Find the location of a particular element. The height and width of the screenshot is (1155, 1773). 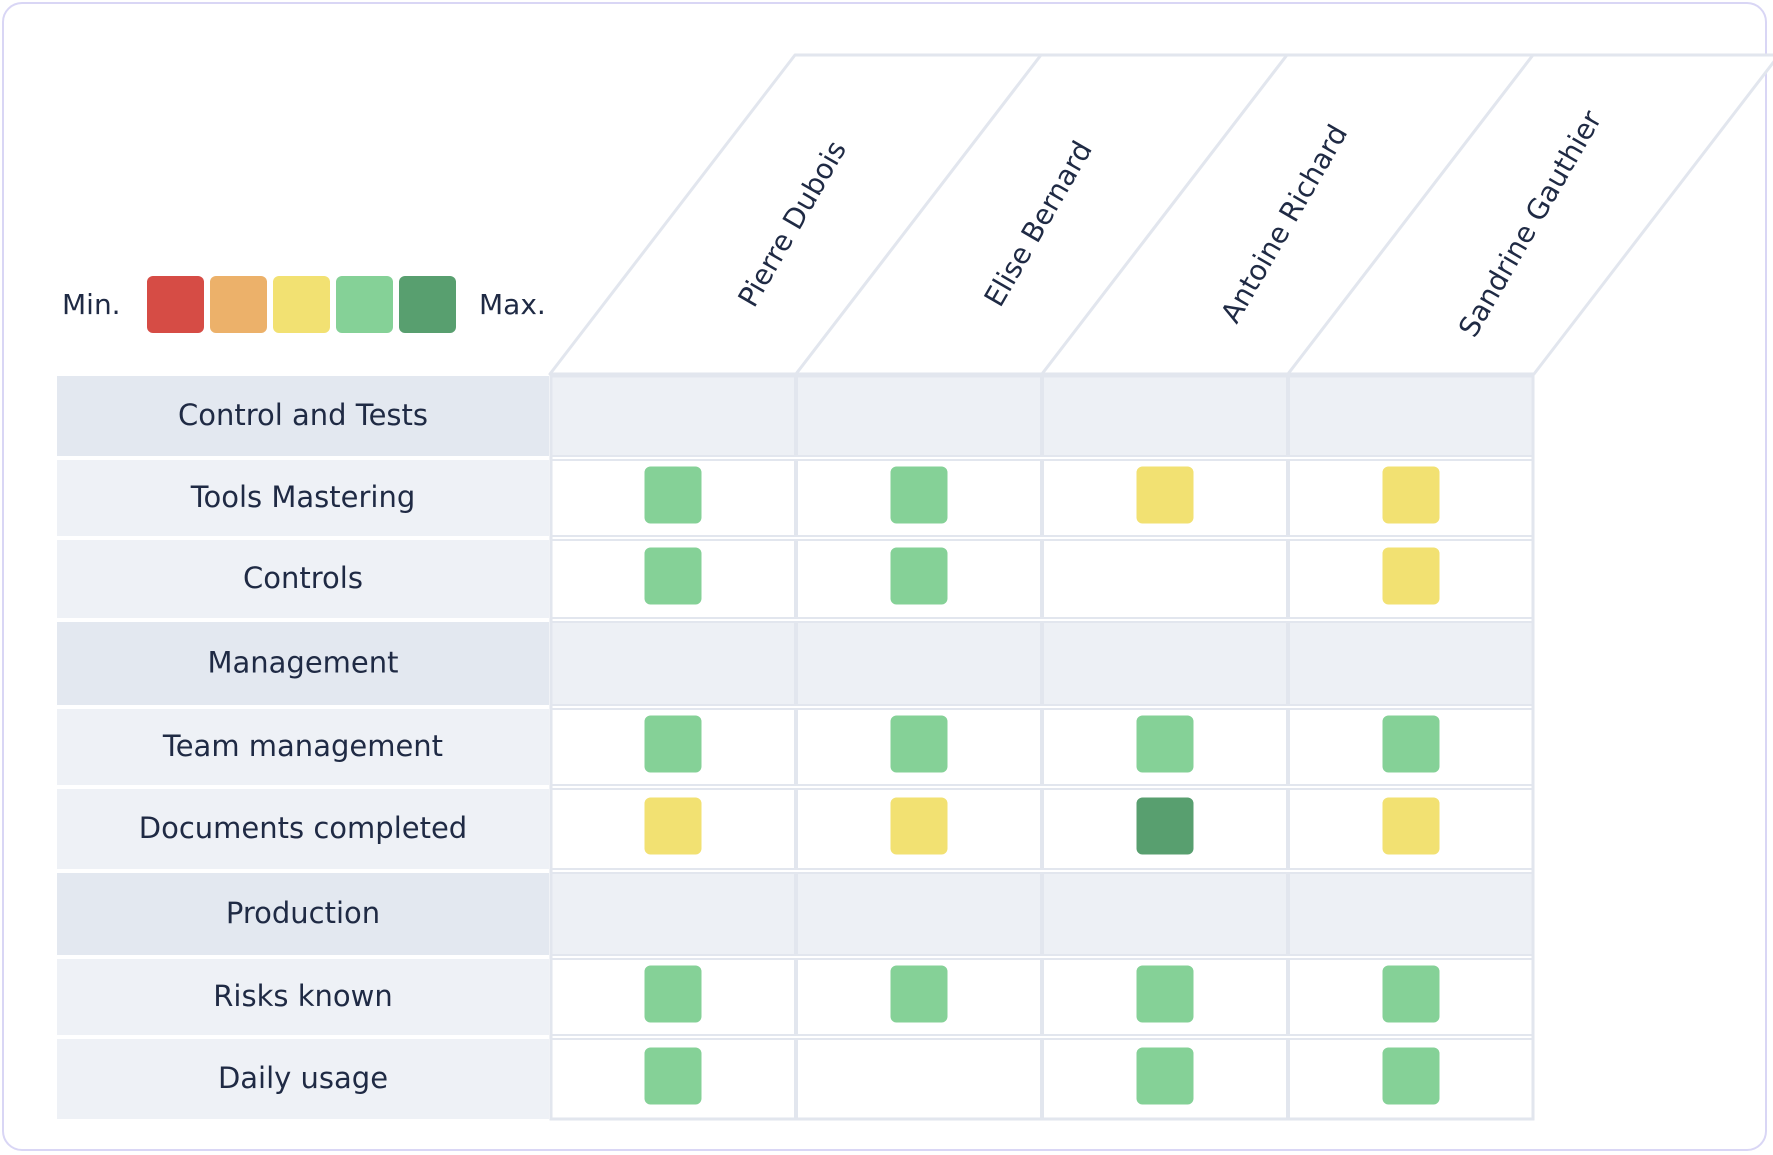

skill-label: Daily usage is located at coordinates (303, 1078).